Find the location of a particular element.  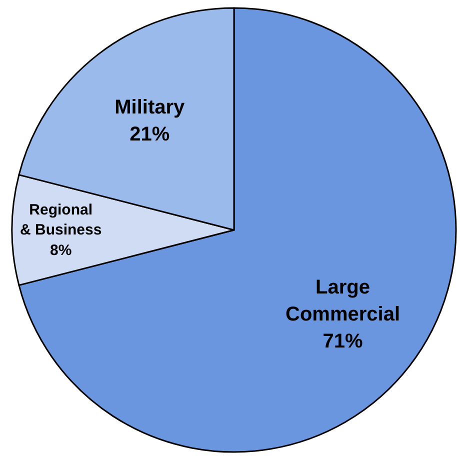

slice-label: Regional & Business is located at coordinates (61, 219).